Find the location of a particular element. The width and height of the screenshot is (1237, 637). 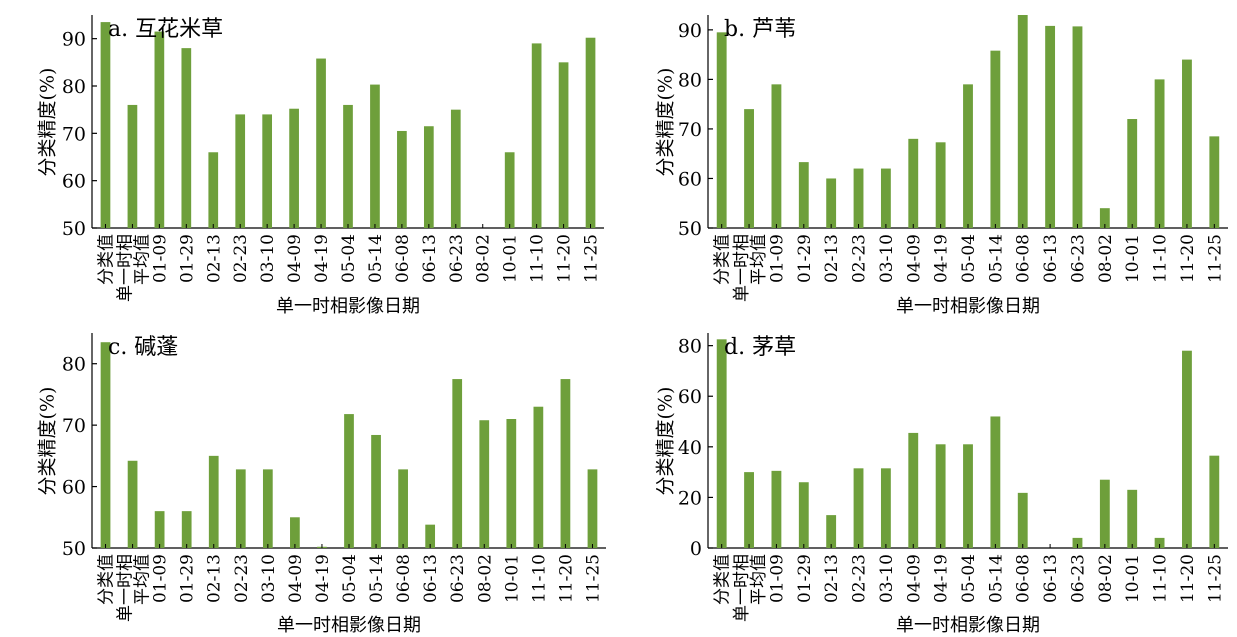

chart-d-x-tick-label: 02-23 is located at coordinates (860, 578).